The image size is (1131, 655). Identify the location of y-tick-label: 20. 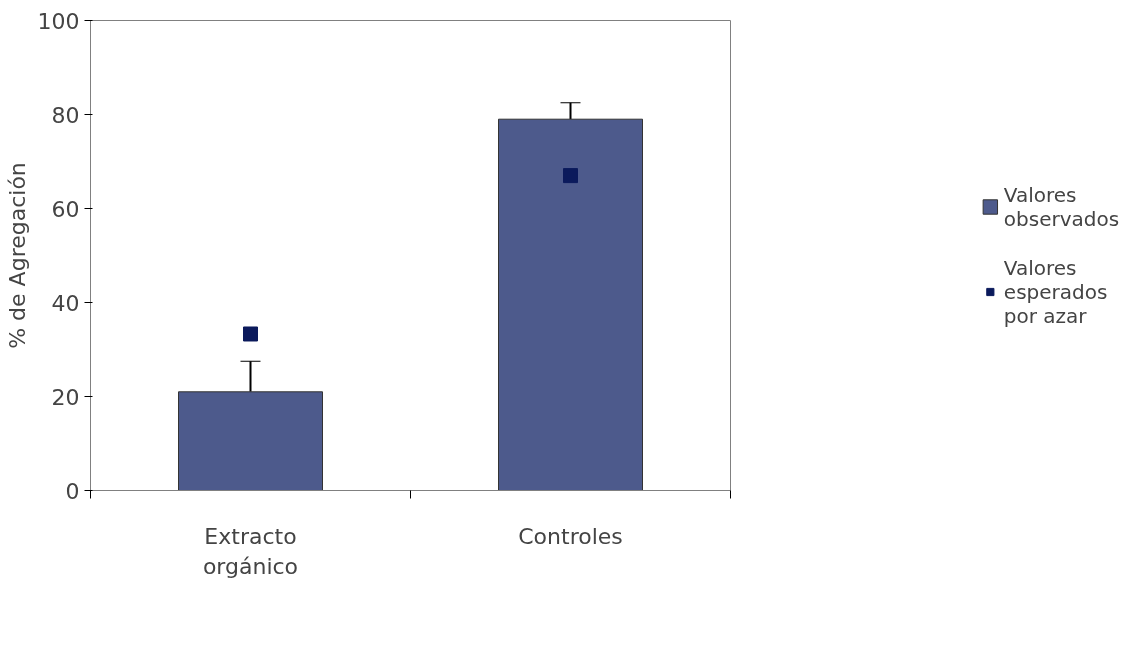
(65, 397).